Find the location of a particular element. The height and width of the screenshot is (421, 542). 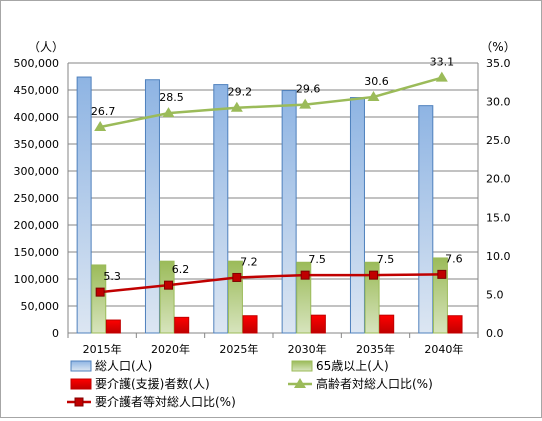

left-tick-label: 300,000 is located at coordinates (37, 171).